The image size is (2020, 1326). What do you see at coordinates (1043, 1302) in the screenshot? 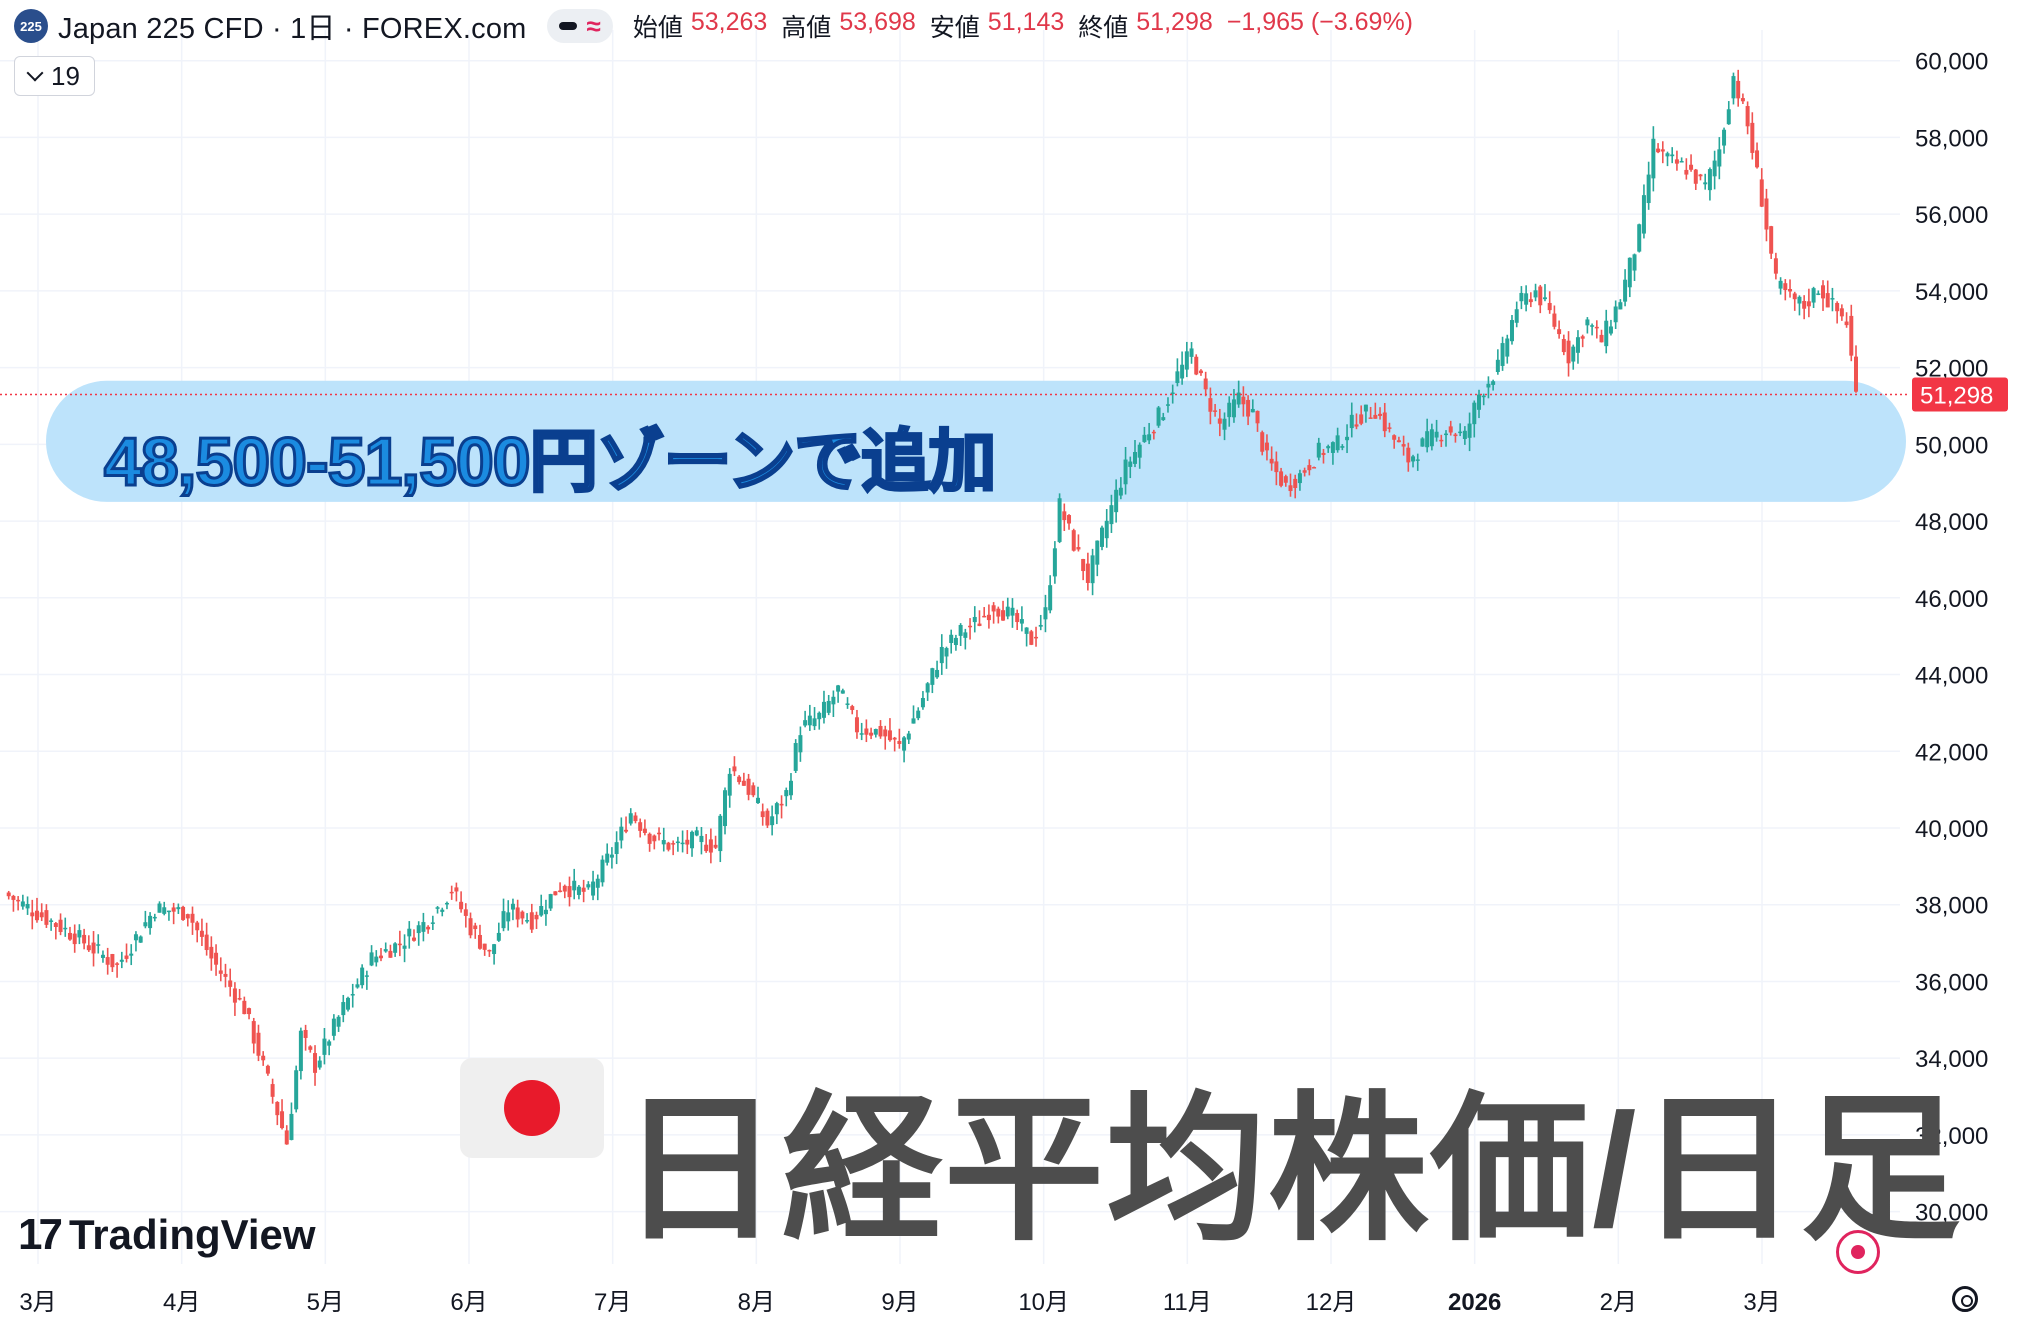
I see `x-tick-label: 10月` at bounding box center [1043, 1302].